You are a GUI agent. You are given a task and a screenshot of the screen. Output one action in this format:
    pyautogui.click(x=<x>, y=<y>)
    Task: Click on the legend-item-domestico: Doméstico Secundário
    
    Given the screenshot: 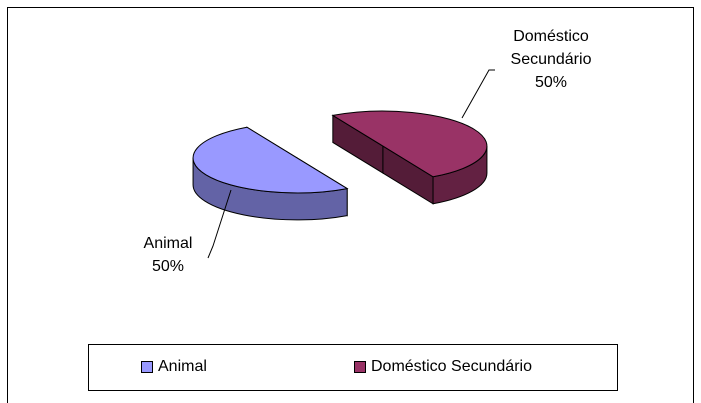 What is the action you would take?
    pyautogui.click(x=443, y=367)
    